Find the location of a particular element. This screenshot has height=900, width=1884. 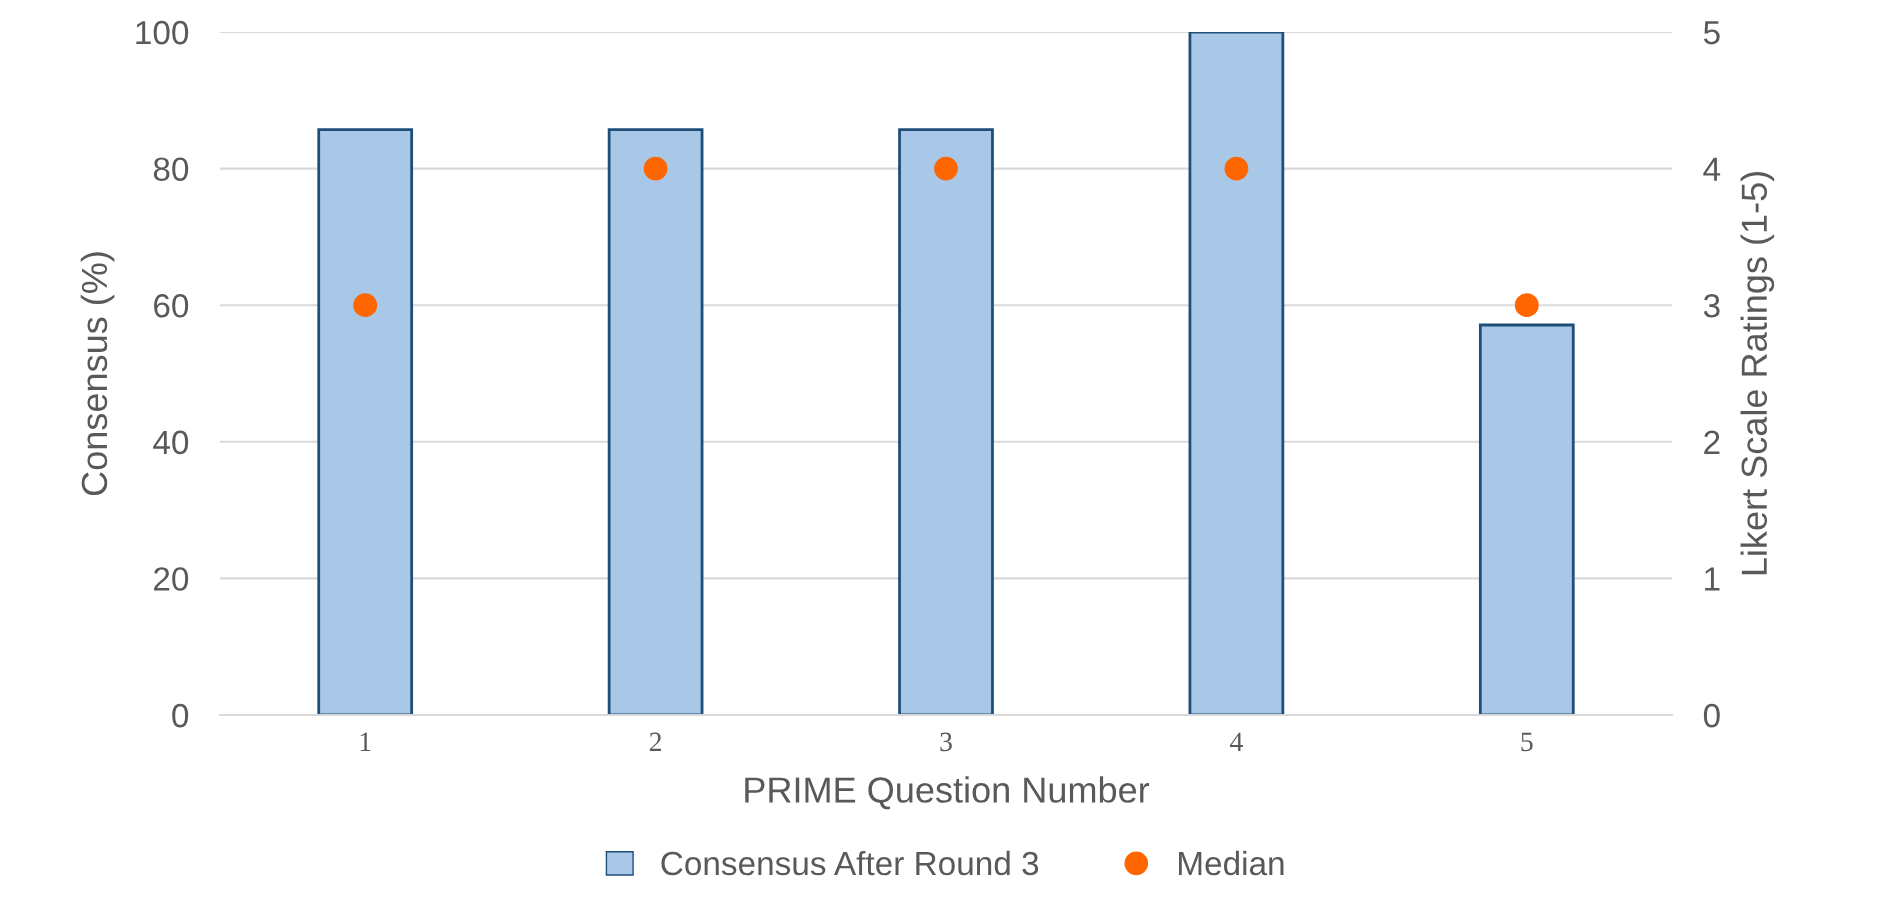

x-tick-label: 3 is located at coordinates (946, 742).